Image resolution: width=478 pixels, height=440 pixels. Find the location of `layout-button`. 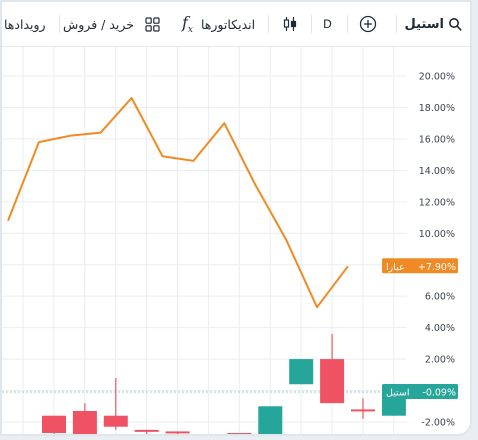

layout-button is located at coordinates (152, 24).